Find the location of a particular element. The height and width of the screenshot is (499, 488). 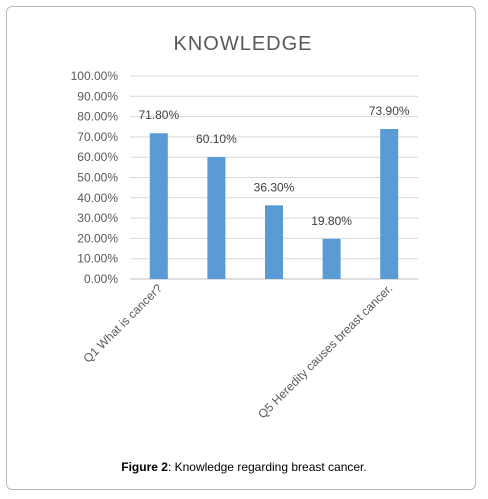

caption-label: Figure 2 is located at coordinates (144, 467).